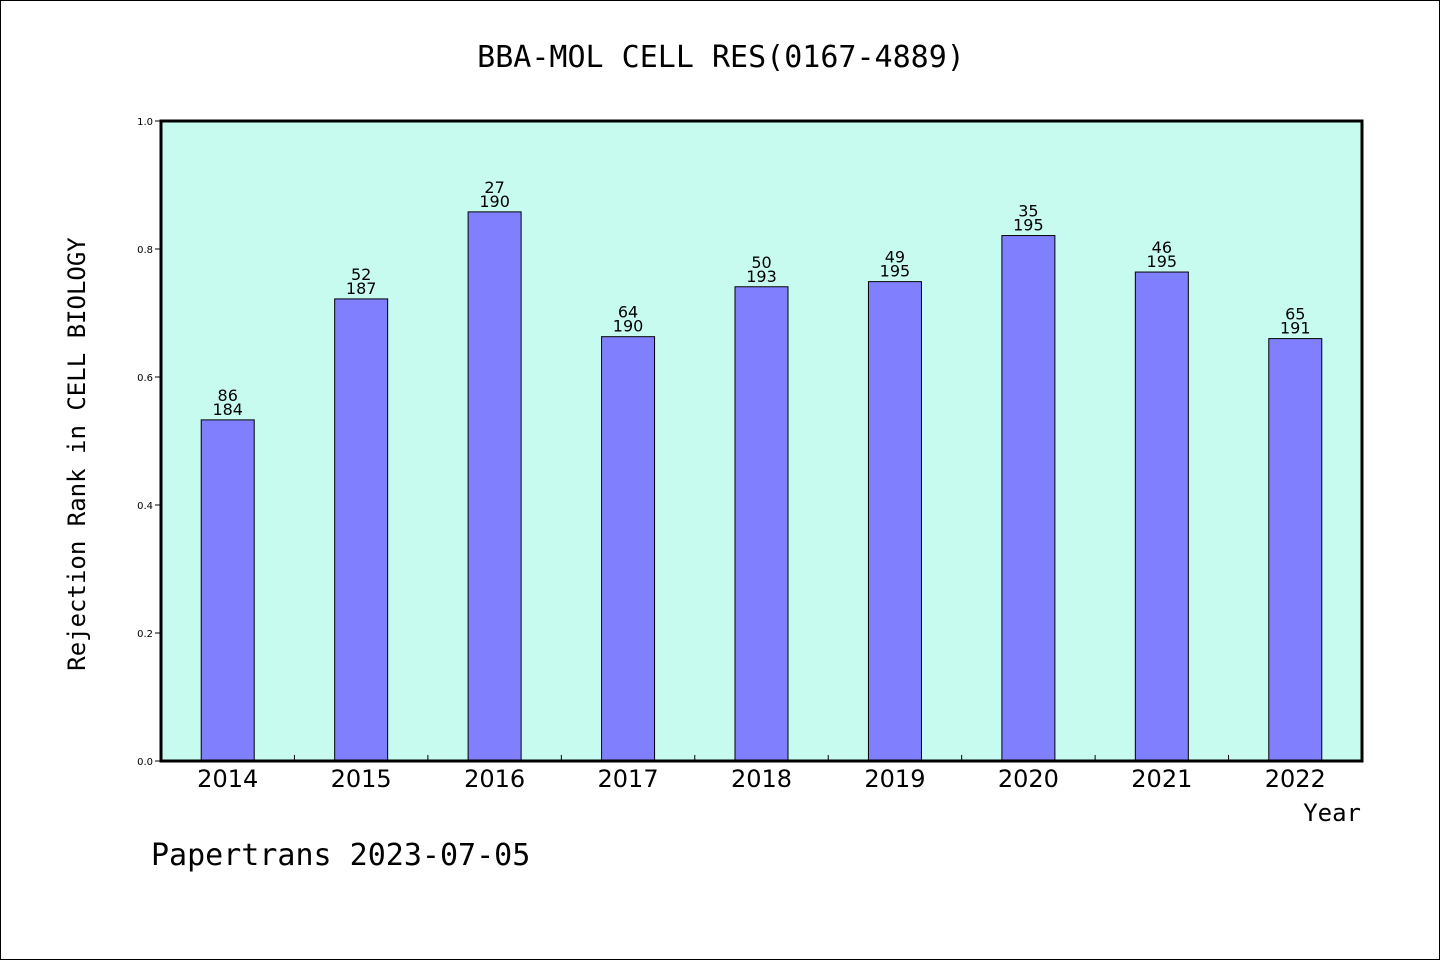  What do you see at coordinates (1028, 779) in the screenshot?
I see `x-tick-label: 2020` at bounding box center [1028, 779].